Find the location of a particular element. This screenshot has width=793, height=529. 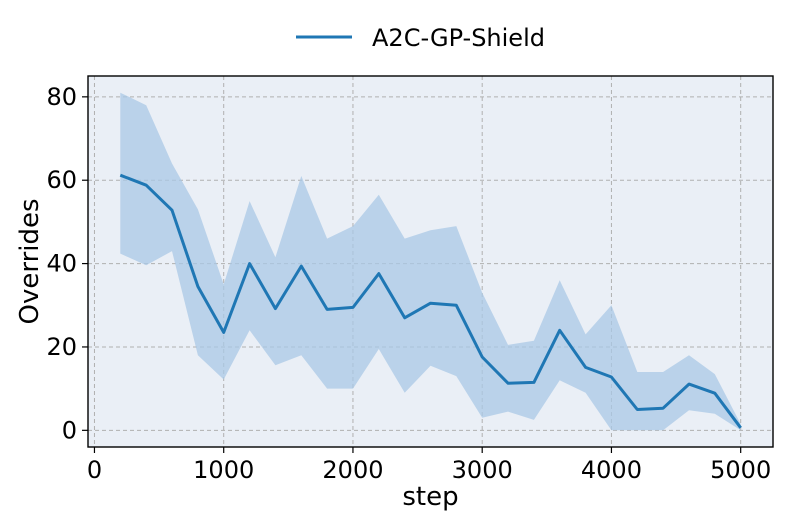

y-tick-label: 80 is located at coordinates (61, 97).